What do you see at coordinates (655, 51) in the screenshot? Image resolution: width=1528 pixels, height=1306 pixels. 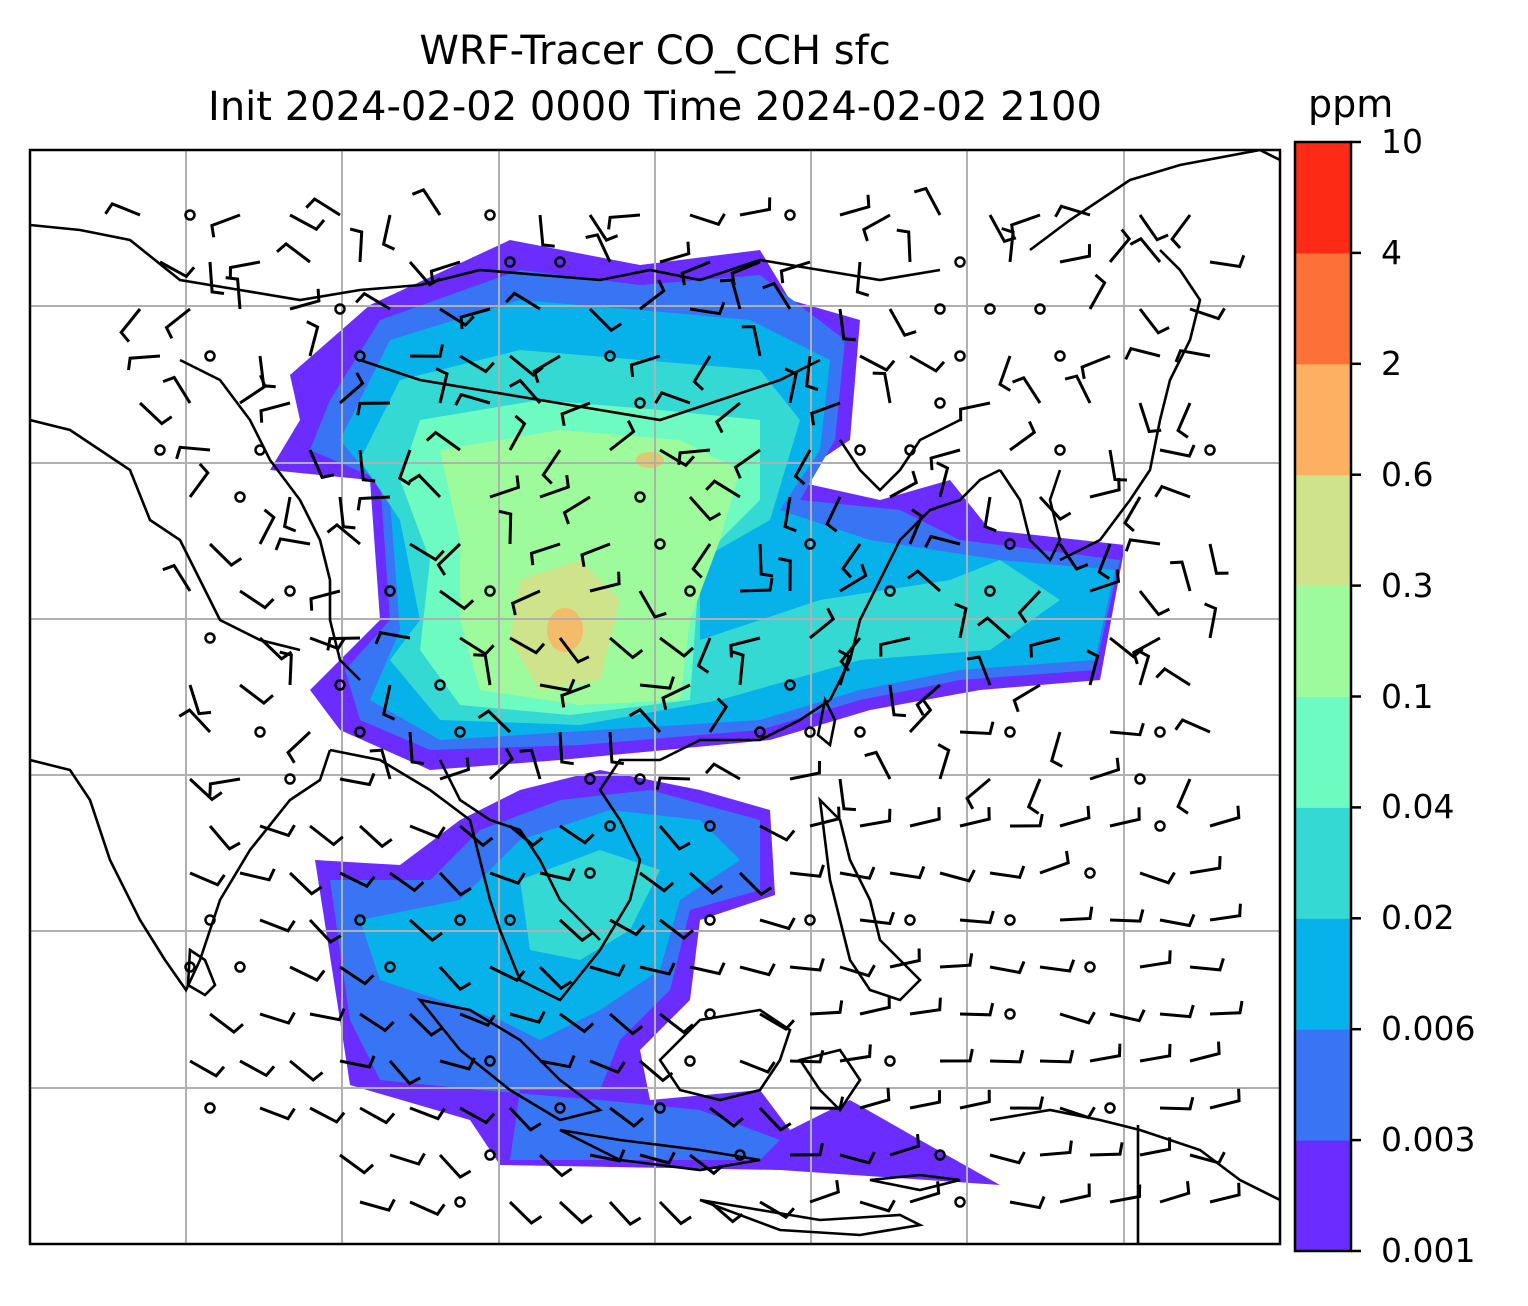 I see `map-title-line1: WRF-Tracer CO_CCH sfc` at bounding box center [655, 51].